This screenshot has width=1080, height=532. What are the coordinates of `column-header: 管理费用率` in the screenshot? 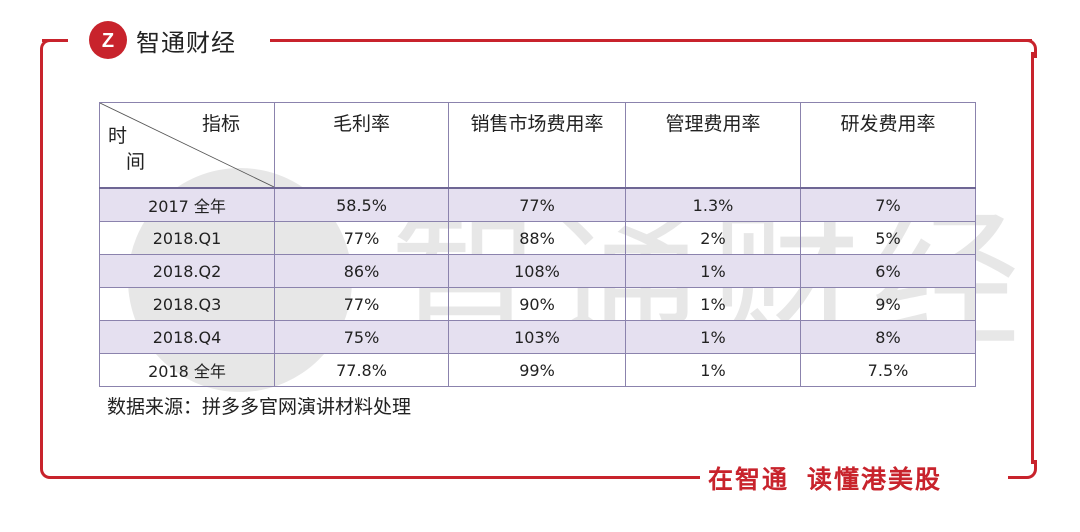 It's located at (713, 145).